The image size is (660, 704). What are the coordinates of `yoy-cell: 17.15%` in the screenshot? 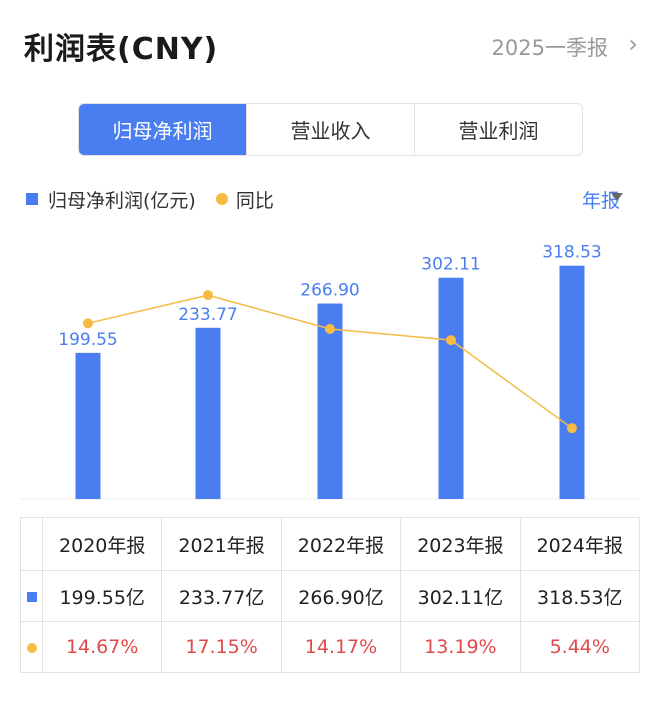 It's located at (221, 647).